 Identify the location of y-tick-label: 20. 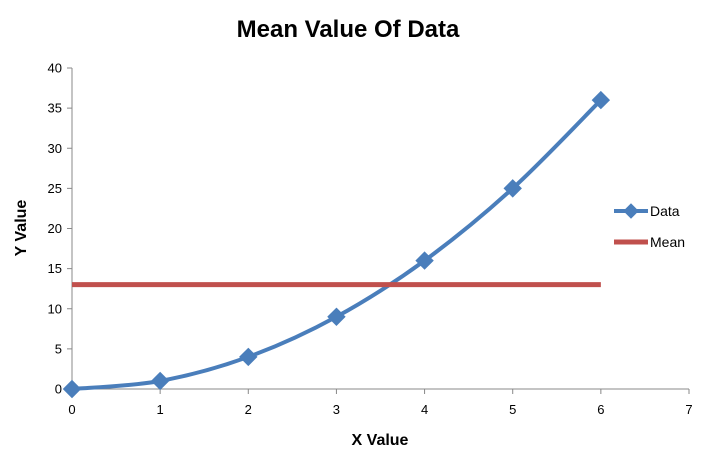
(55, 228).